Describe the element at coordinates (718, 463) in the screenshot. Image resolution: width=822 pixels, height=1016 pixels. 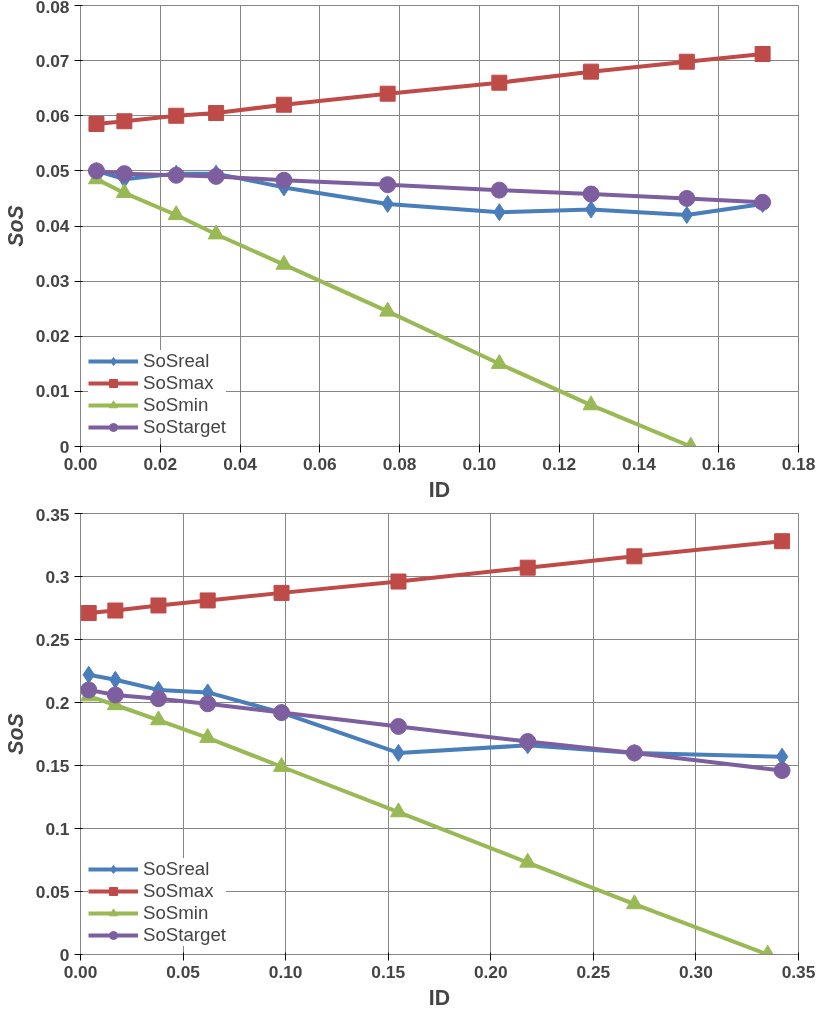
I see `x-tick-label: 0.16` at that location.